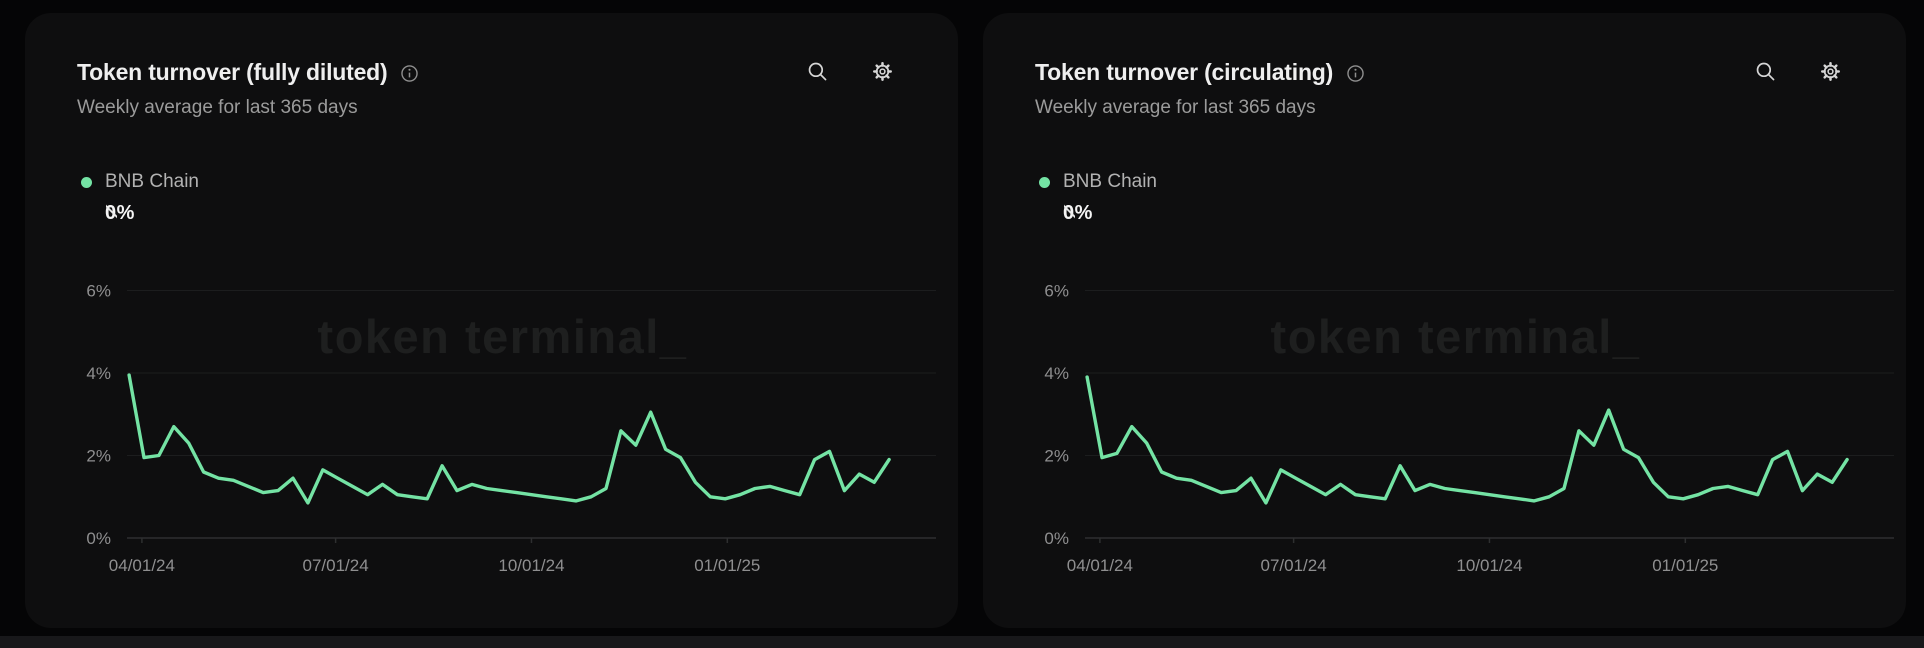 This screenshot has height=648, width=1924. I want to click on title-row: Token turnover (fully diluted), so click(248, 72).